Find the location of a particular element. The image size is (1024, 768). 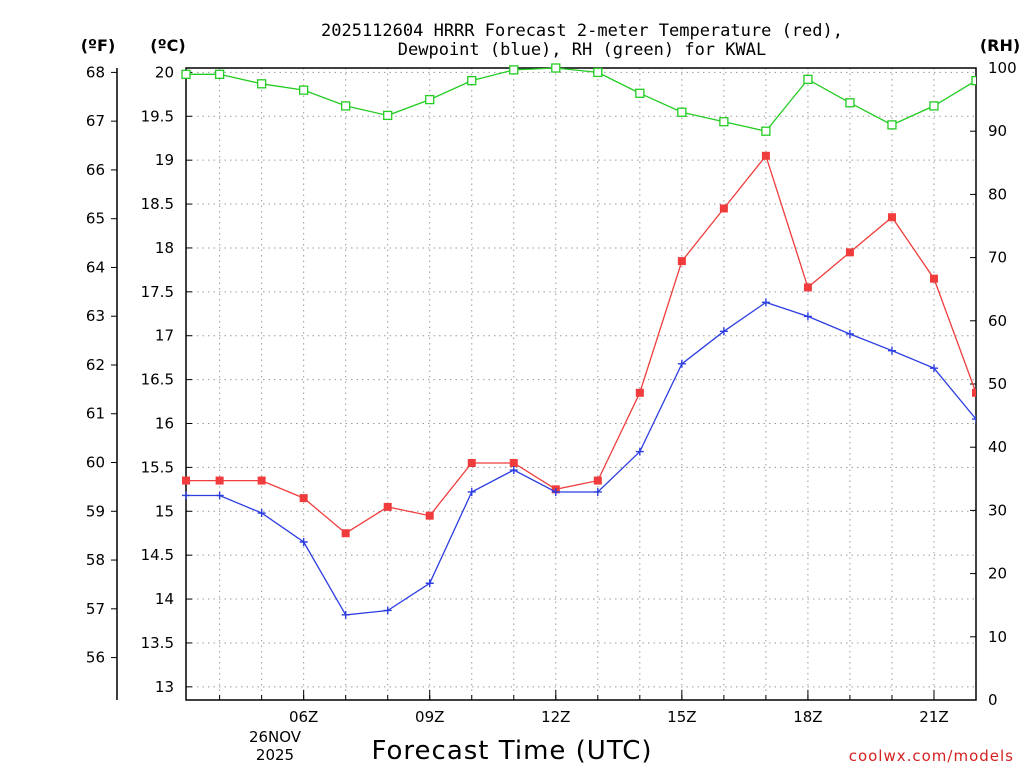

rh-tick-label: 100 is located at coordinates (1002, 68).